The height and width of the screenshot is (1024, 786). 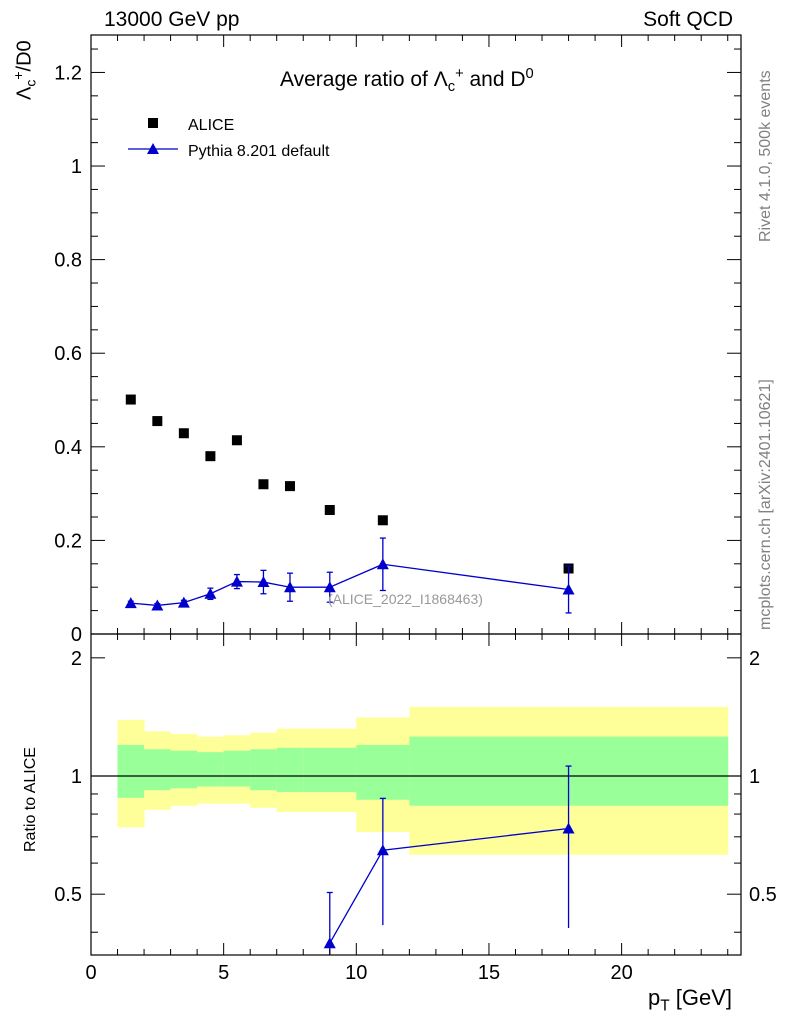 What do you see at coordinates (407, 81) in the screenshot?
I see `chart-title: Average ratio of Λc+ and D0` at bounding box center [407, 81].